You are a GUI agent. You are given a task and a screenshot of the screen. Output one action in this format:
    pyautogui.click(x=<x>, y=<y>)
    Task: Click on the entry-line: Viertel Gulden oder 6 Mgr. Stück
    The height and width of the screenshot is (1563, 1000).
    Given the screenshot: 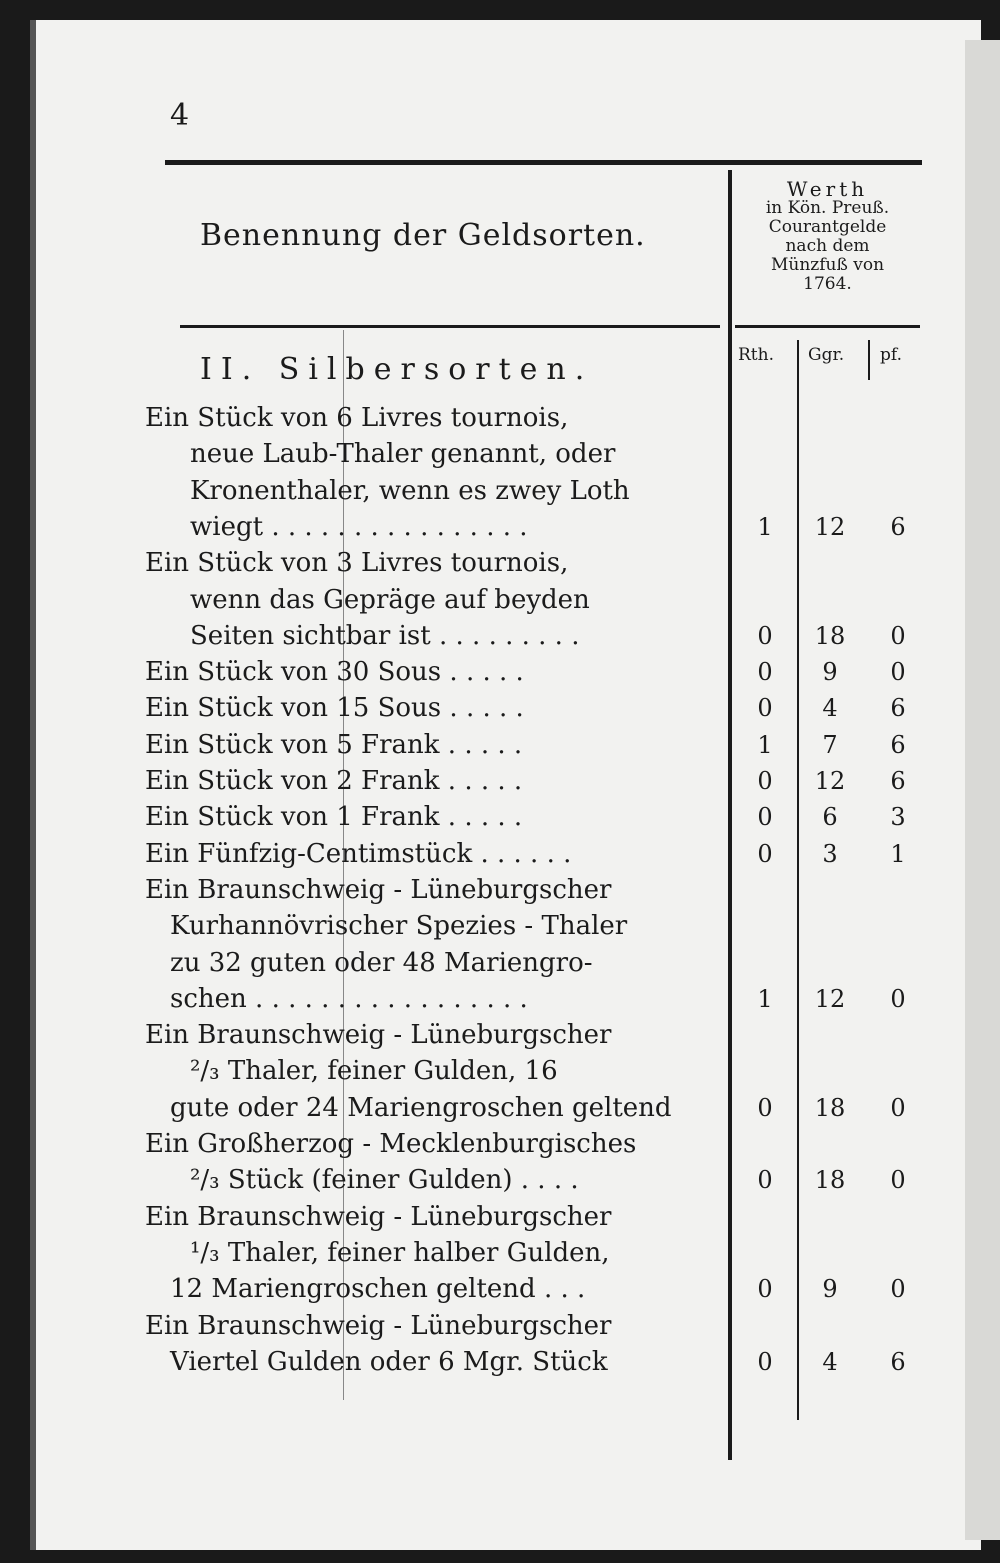 What is the action you would take?
    pyautogui.click(x=389, y=1361)
    